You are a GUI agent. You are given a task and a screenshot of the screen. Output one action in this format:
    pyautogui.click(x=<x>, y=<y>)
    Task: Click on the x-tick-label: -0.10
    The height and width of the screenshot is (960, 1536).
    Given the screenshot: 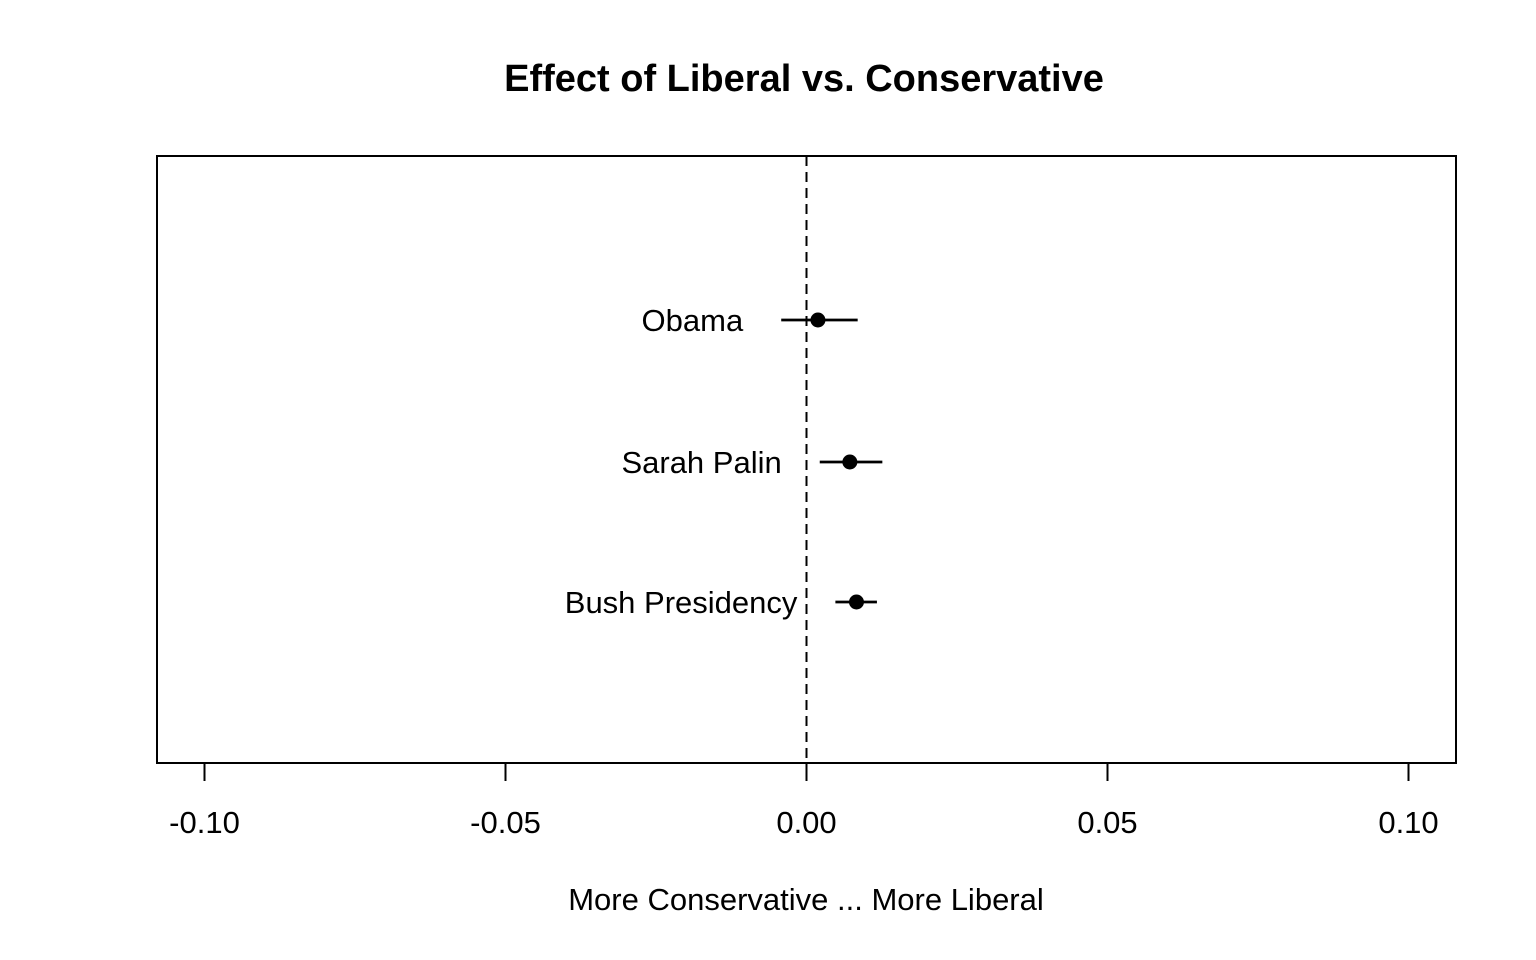 What is the action you would take?
    pyautogui.click(x=204, y=822)
    